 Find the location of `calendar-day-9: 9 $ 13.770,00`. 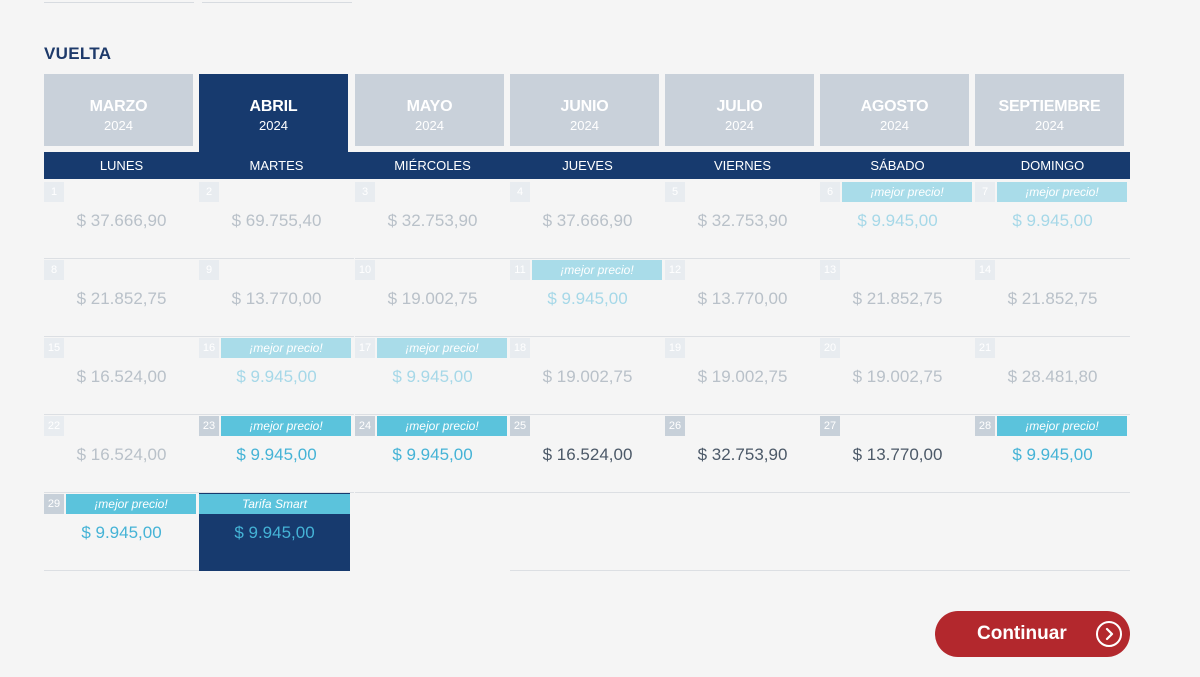

calendar-day-9: 9 $ 13.770,00 is located at coordinates (276, 298).